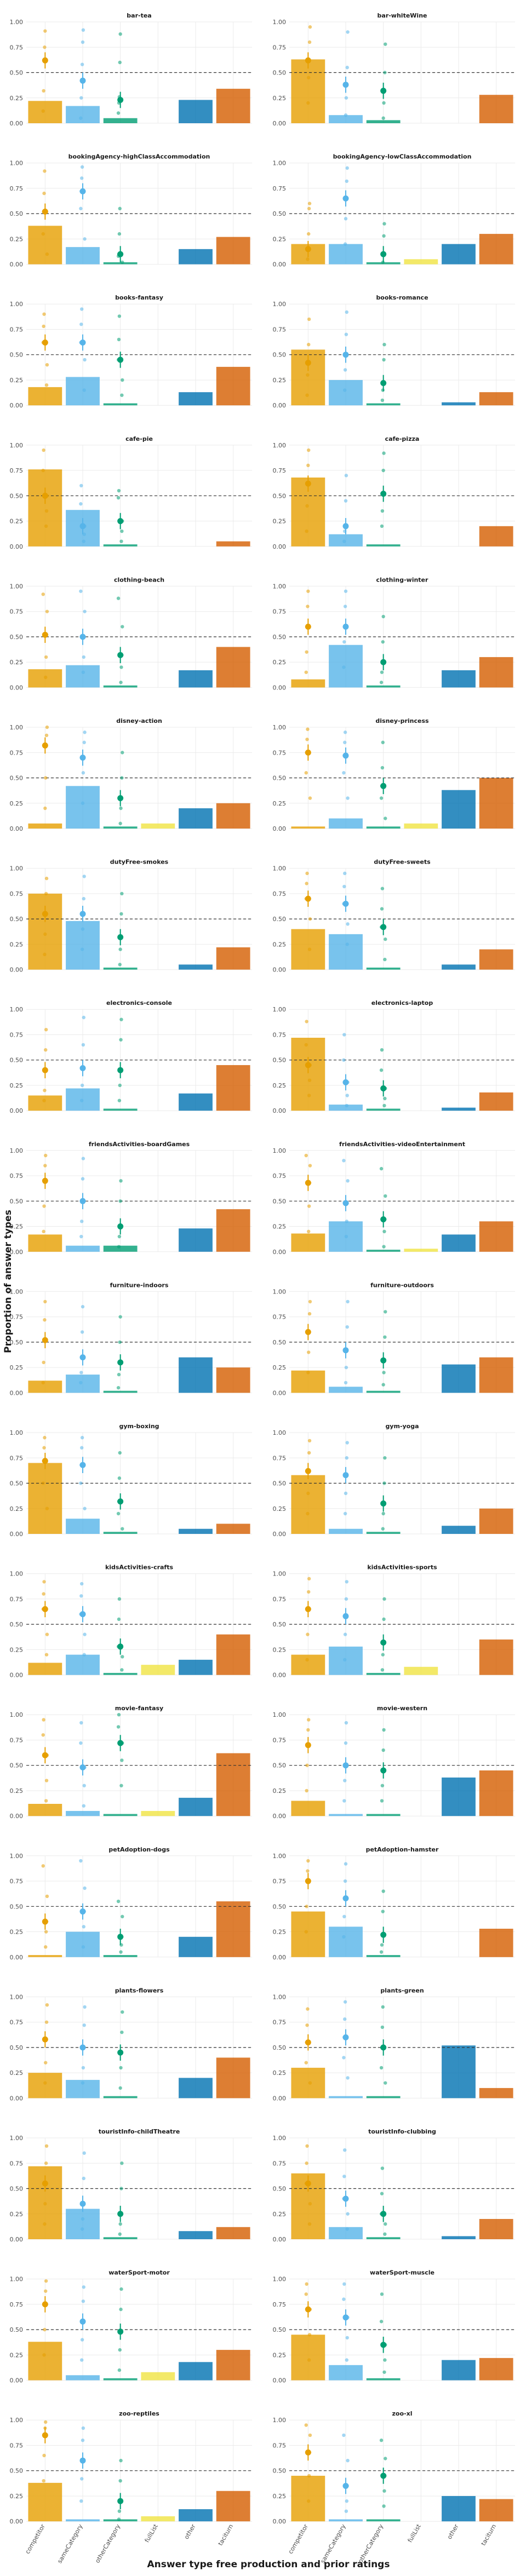 This screenshot has width=526, height=2576. Describe the element at coordinates (394, 1056) in the screenshot. I see `panel: electronics-laptop 0.00 0.25 0.50 0.75 1.00` at that location.